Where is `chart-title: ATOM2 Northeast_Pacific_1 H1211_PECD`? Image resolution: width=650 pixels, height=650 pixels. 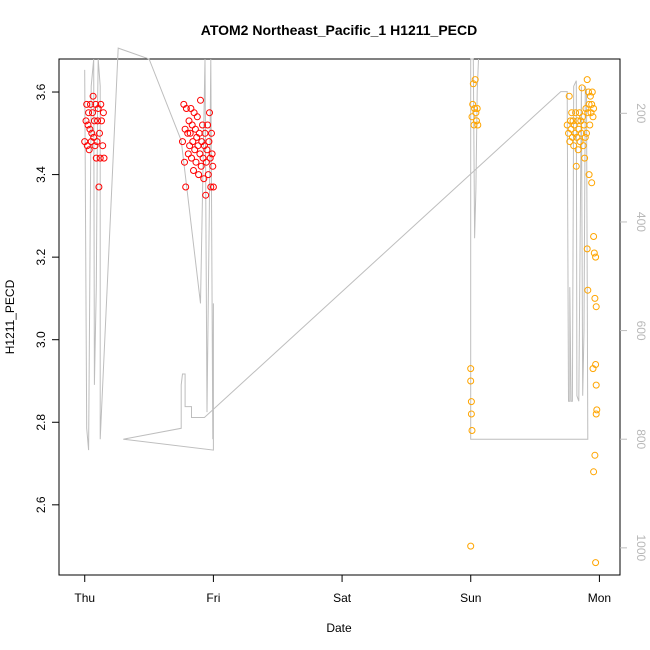 chart-title: ATOM2 Northeast_Pacific_1 H1211_PECD is located at coordinates (339, 30).